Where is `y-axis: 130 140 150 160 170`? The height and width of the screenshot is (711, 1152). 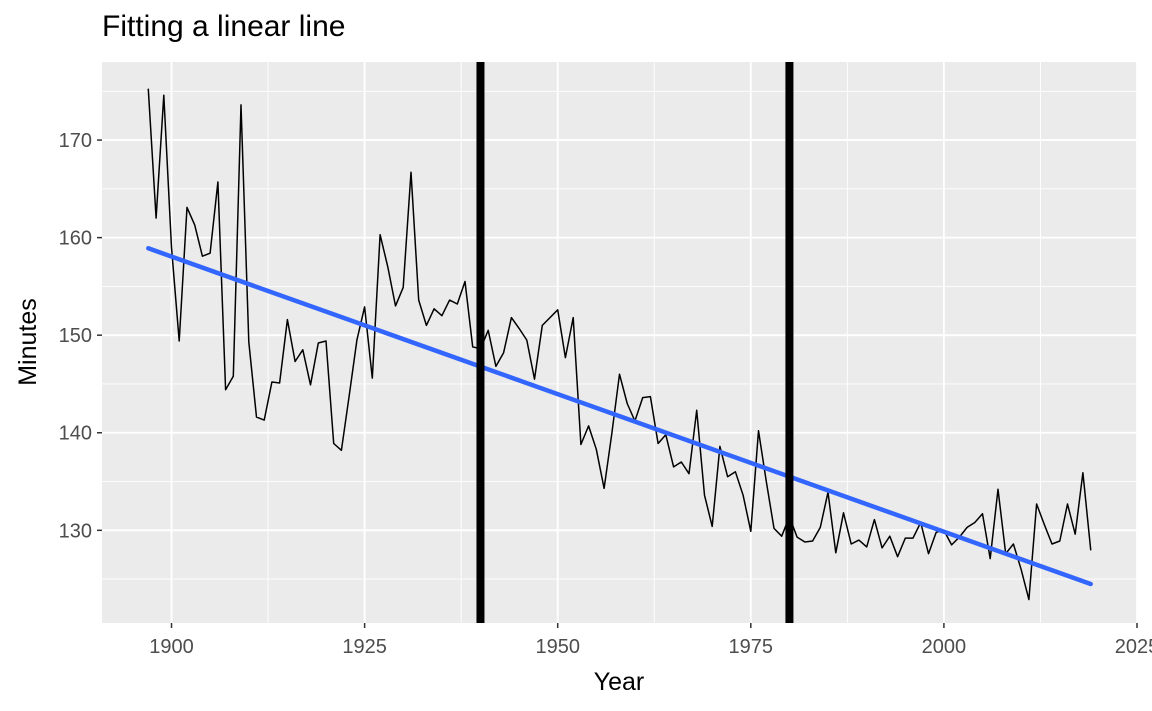 y-axis: 130 140 150 160 170 is located at coordinates (80, 336).